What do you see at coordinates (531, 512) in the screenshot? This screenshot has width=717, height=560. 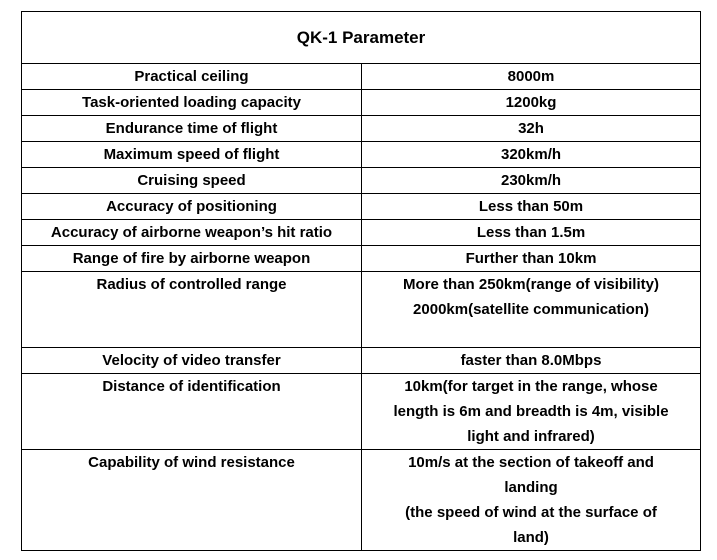 I see `value-line: (the speed of wind at the surface of` at bounding box center [531, 512].